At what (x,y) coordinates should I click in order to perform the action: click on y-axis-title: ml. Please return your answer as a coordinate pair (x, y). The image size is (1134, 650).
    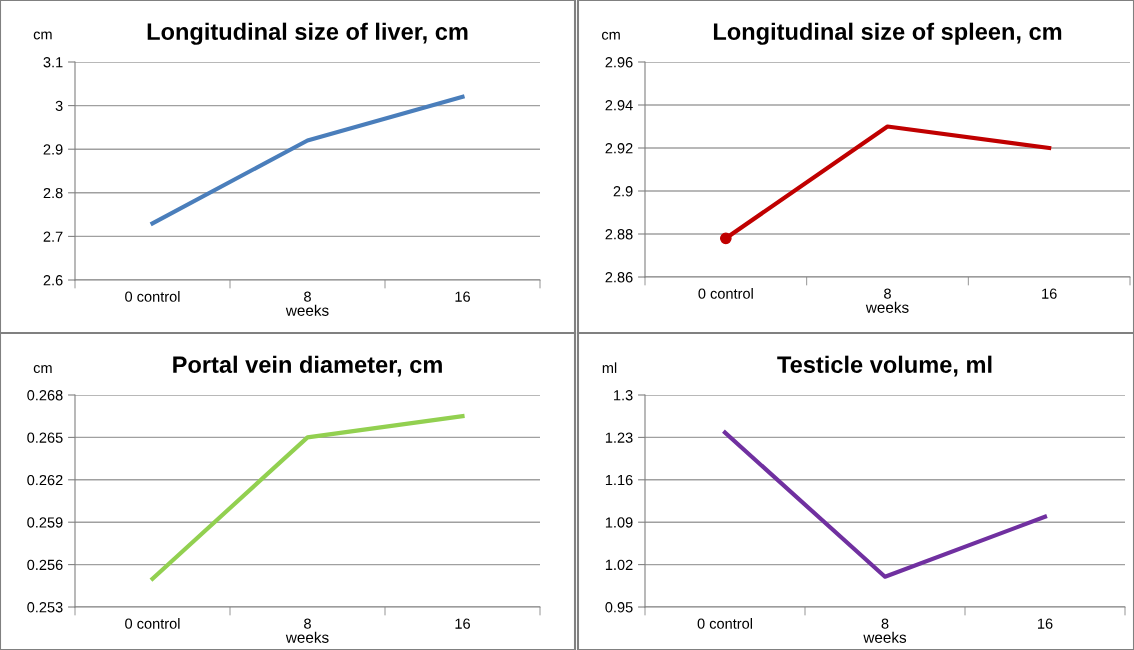
    Looking at the image, I should click on (609, 367).